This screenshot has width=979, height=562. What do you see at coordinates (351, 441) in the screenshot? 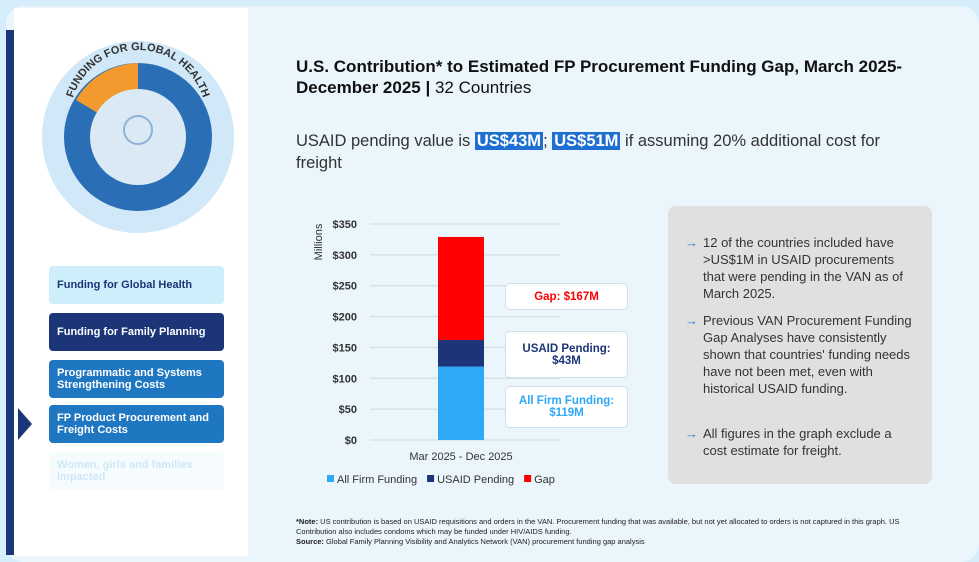
I see `y-tick-label: $0` at bounding box center [351, 441].